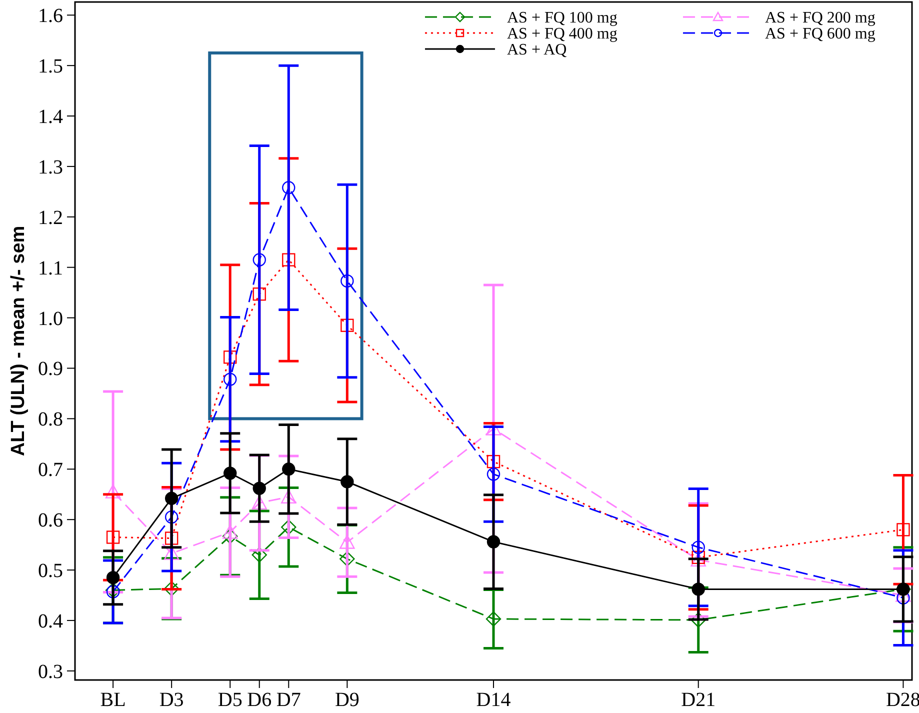 The height and width of the screenshot is (713, 919). I want to click on y-tick-label: 0.5, so click(50, 571).